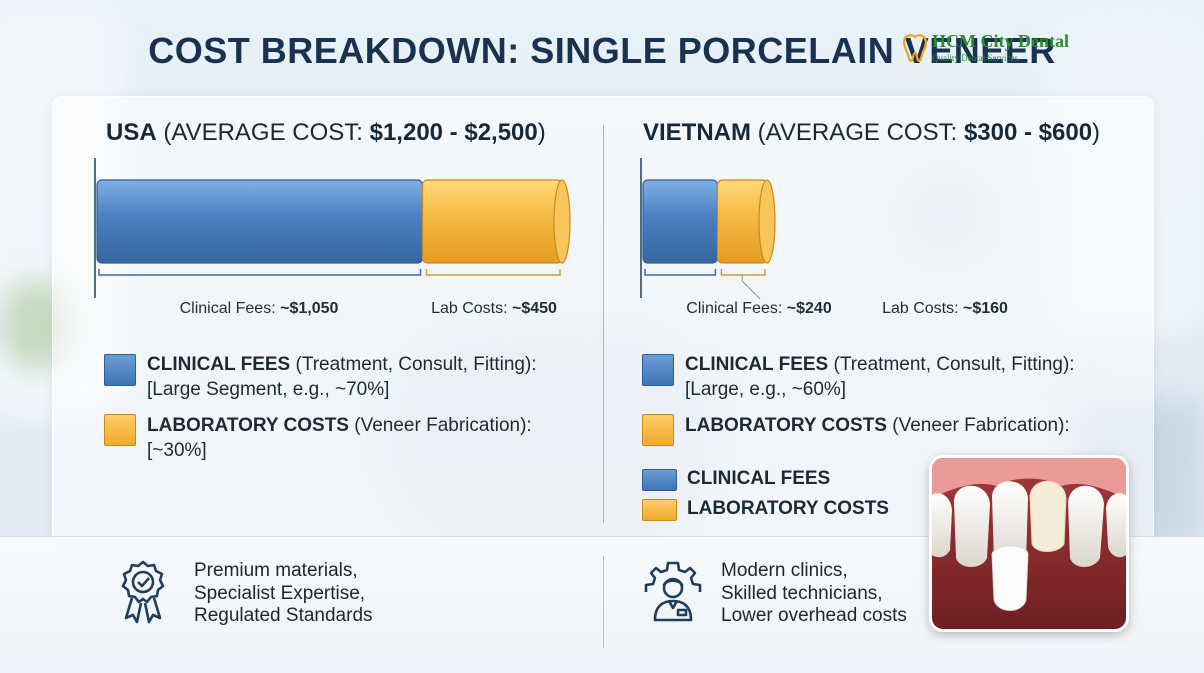 The width and height of the screenshot is (1204, 673). What do you see at coordinates (697, 132) in the screenshot?
I see `vietnam-country-name: VIETNAM` at bounding box center [697, 132].